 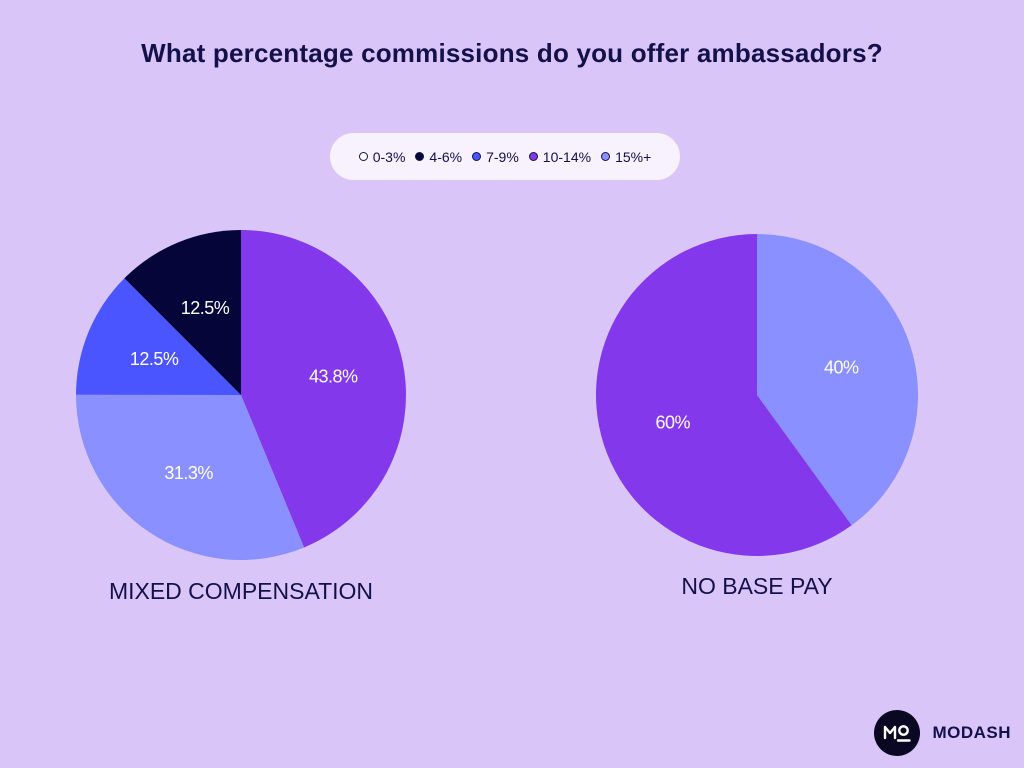 I want to click on legend-label: 15%+, so click(x=633, y=156).